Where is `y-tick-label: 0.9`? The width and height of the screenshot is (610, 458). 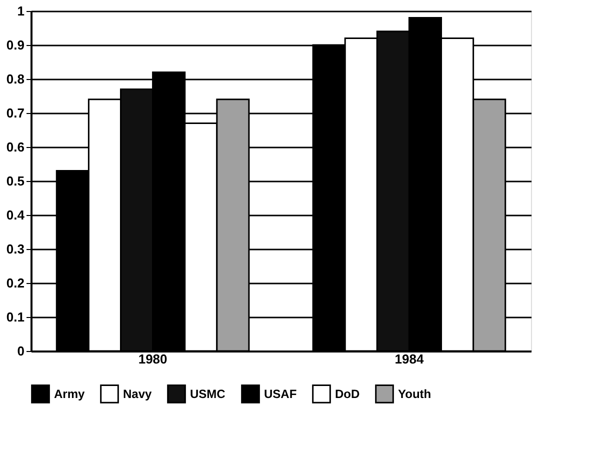 y-tick-label: 0.9 is located at coordinates (15, 45).